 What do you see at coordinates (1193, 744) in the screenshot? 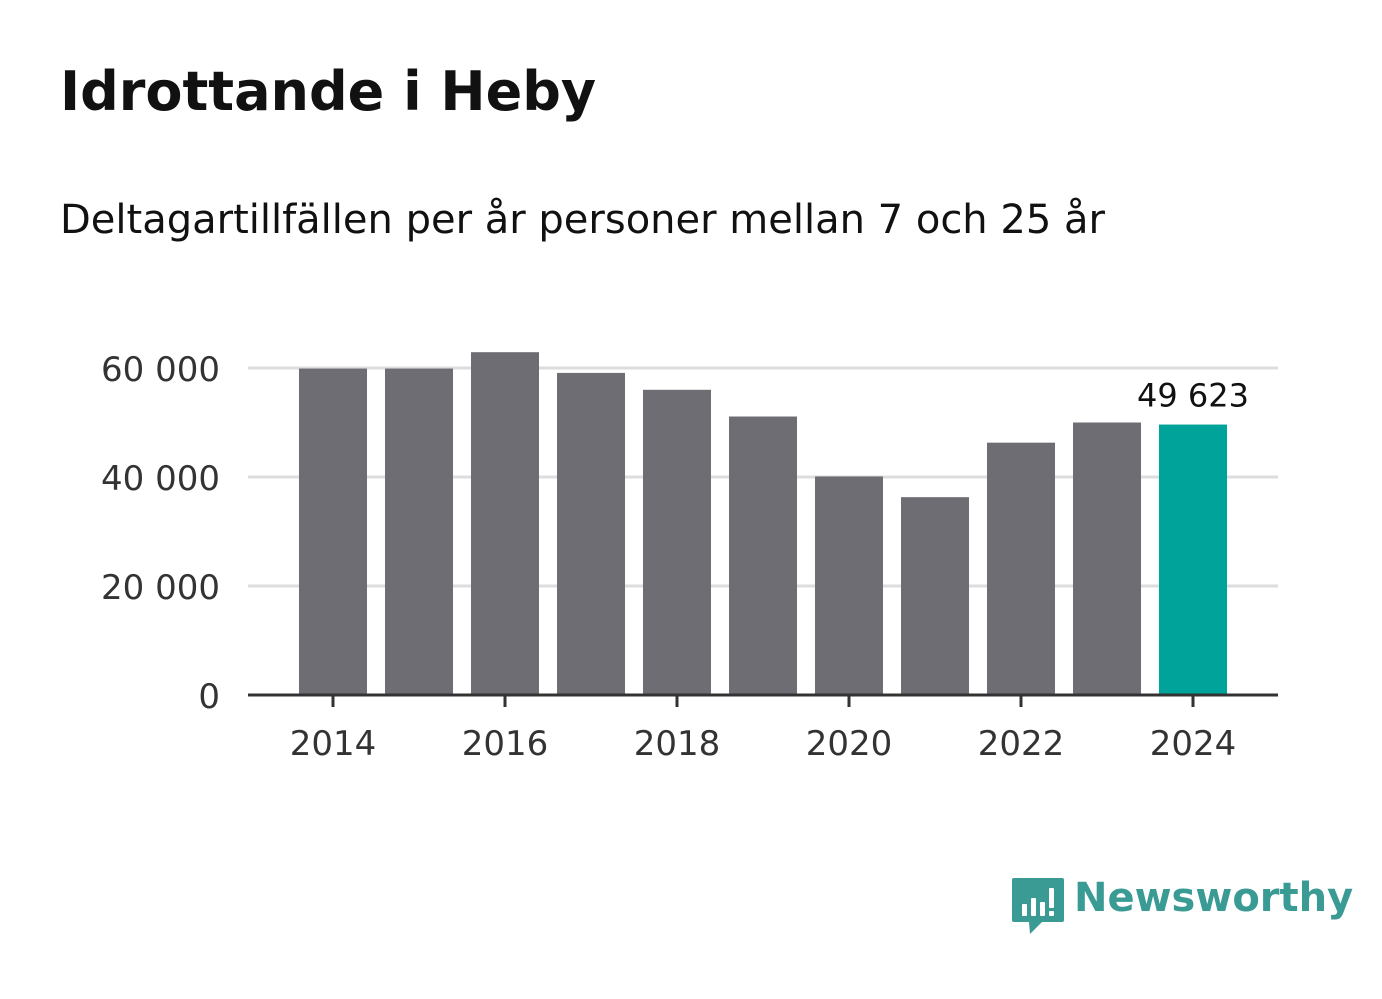
I see `x-tick-label: 2024` at bounding box center [1193, 744].